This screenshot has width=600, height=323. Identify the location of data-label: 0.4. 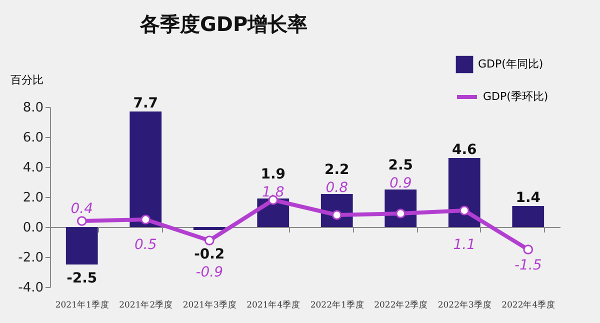
(82, 209).